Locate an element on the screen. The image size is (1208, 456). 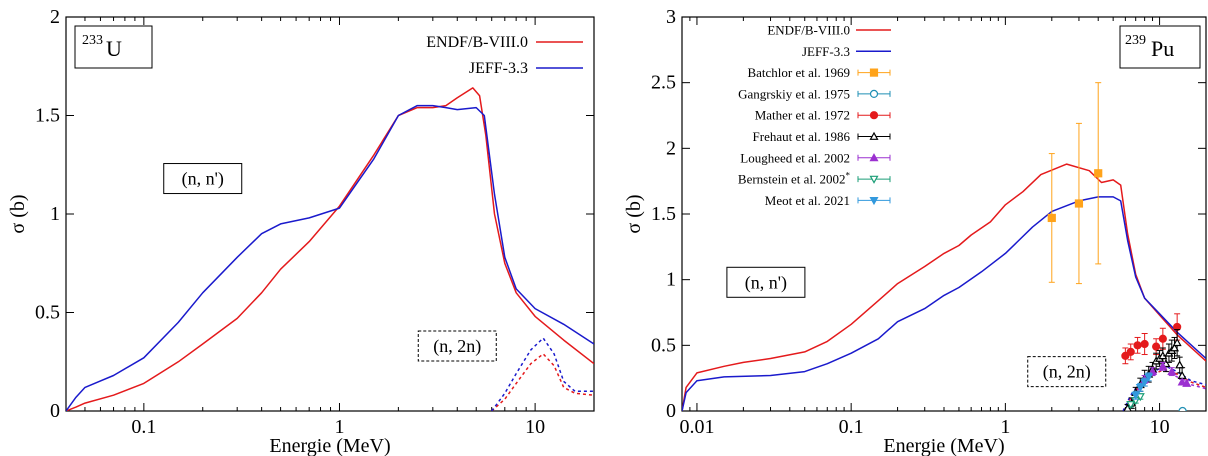
legend-label-sup: * is located at coordinates (848, 176).